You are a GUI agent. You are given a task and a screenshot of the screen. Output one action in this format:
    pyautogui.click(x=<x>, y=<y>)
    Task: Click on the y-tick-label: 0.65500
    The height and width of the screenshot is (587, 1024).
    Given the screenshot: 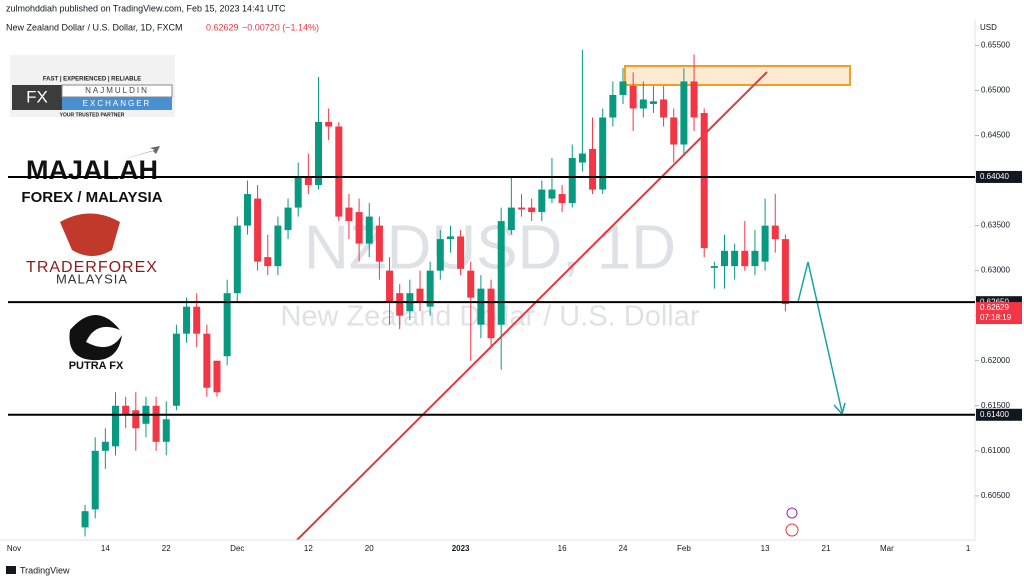 What is the action you would take?
    pyautogui.click(x=995, y=45)
    